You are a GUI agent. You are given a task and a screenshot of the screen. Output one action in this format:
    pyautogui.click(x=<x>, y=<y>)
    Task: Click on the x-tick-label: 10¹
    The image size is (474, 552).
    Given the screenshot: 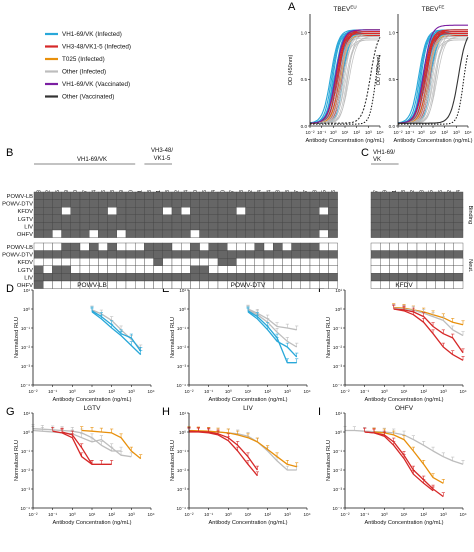 What is the action you would take?
    pyautogui.click(x=92, y=391)
    